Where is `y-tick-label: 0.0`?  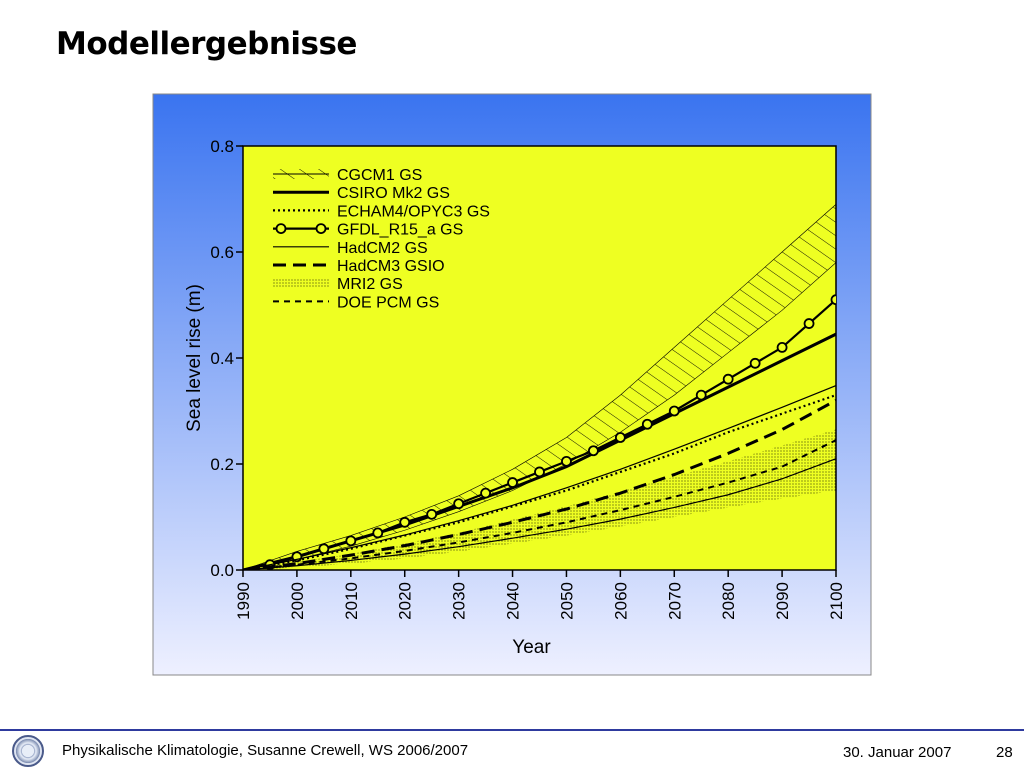 y-tick-label: 0.0 is located at coordinates (222, 570).